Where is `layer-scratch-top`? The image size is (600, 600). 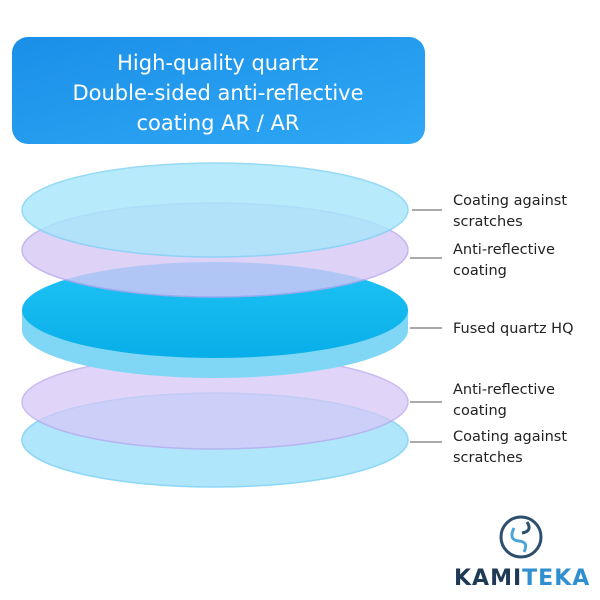
layer-scratch-top is located at coordinates (215, 210).